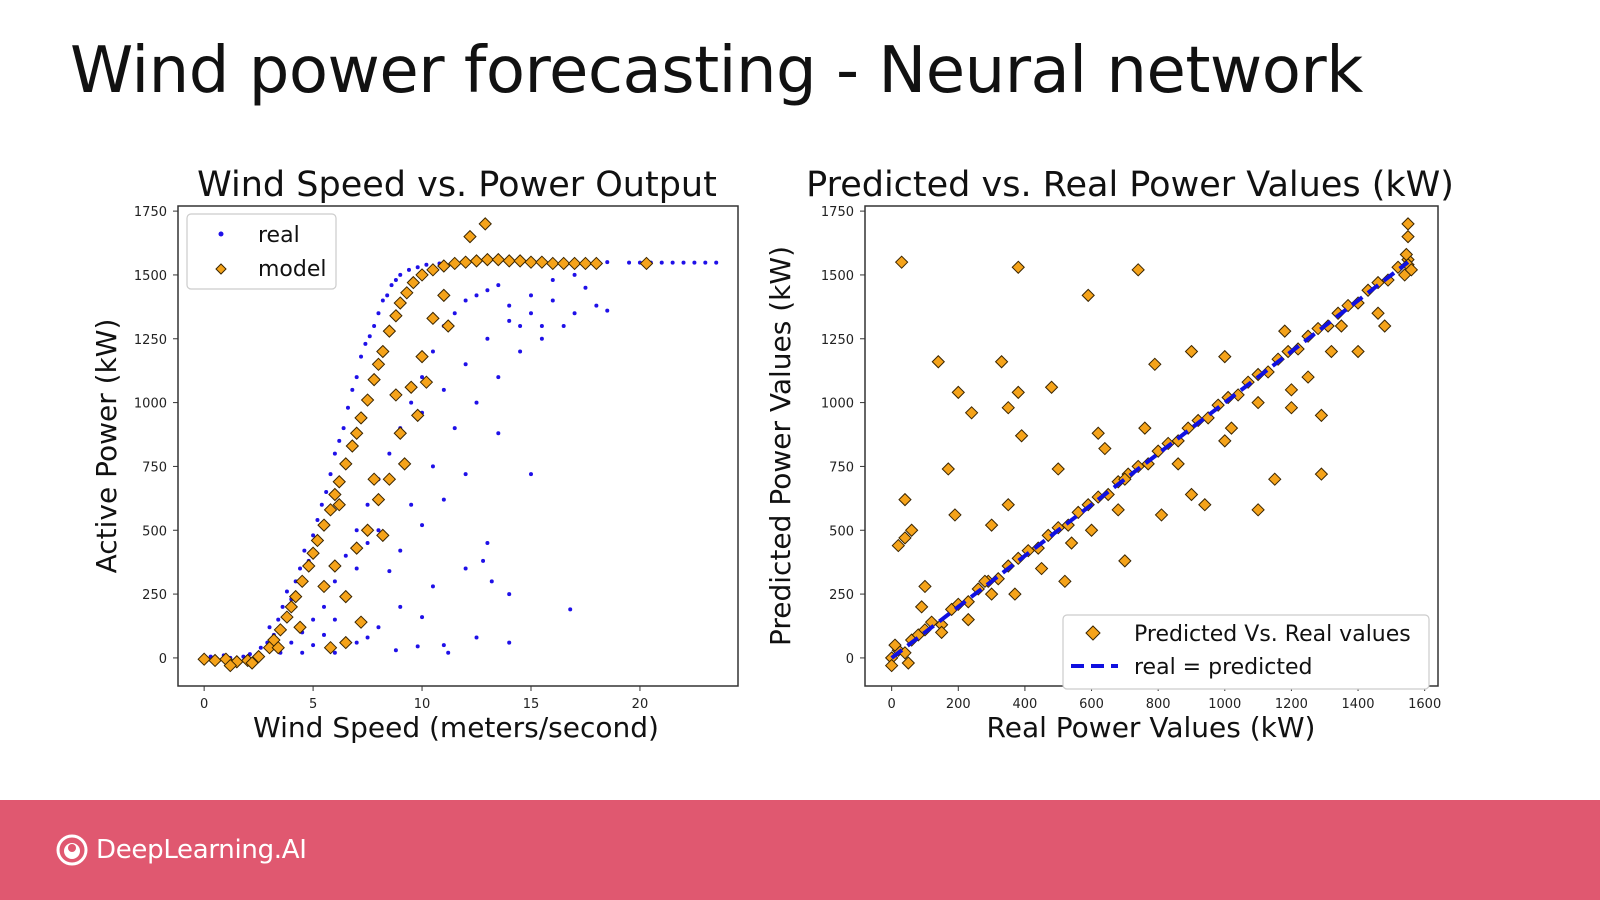 The height and width of the screenshot is (900, 1600). I want to click on legend-label-real: real, so click(279, 235).